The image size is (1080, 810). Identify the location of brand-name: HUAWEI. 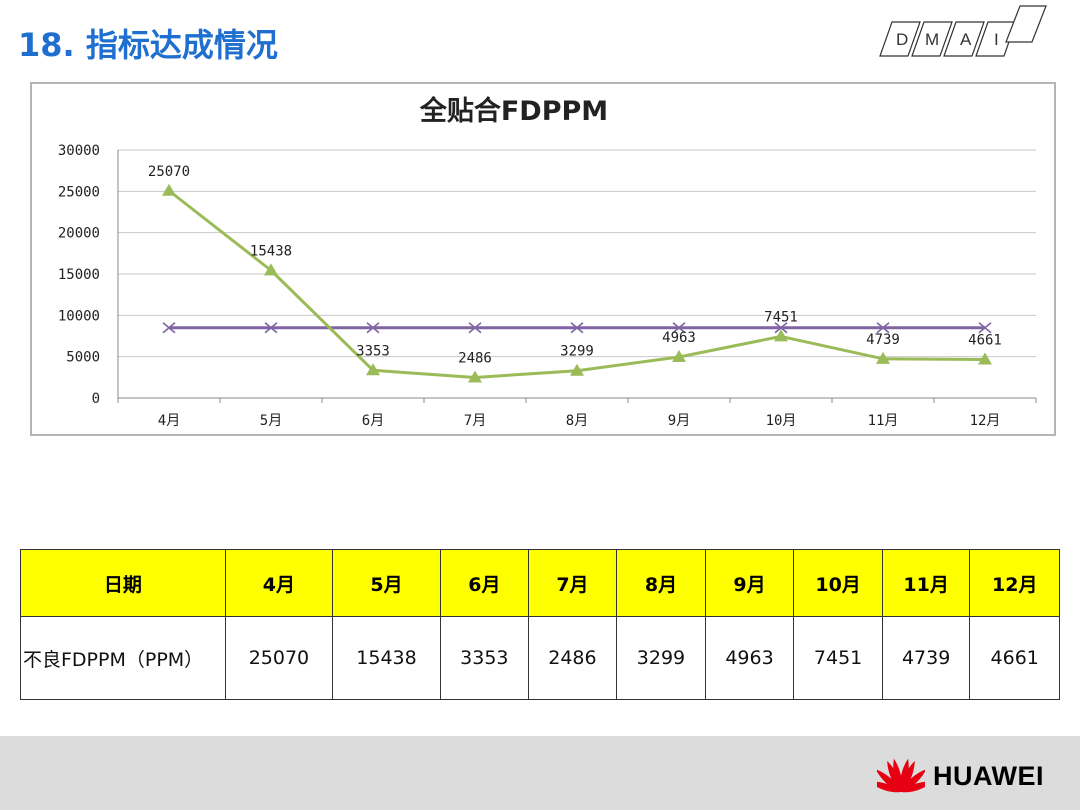
(988, 775).